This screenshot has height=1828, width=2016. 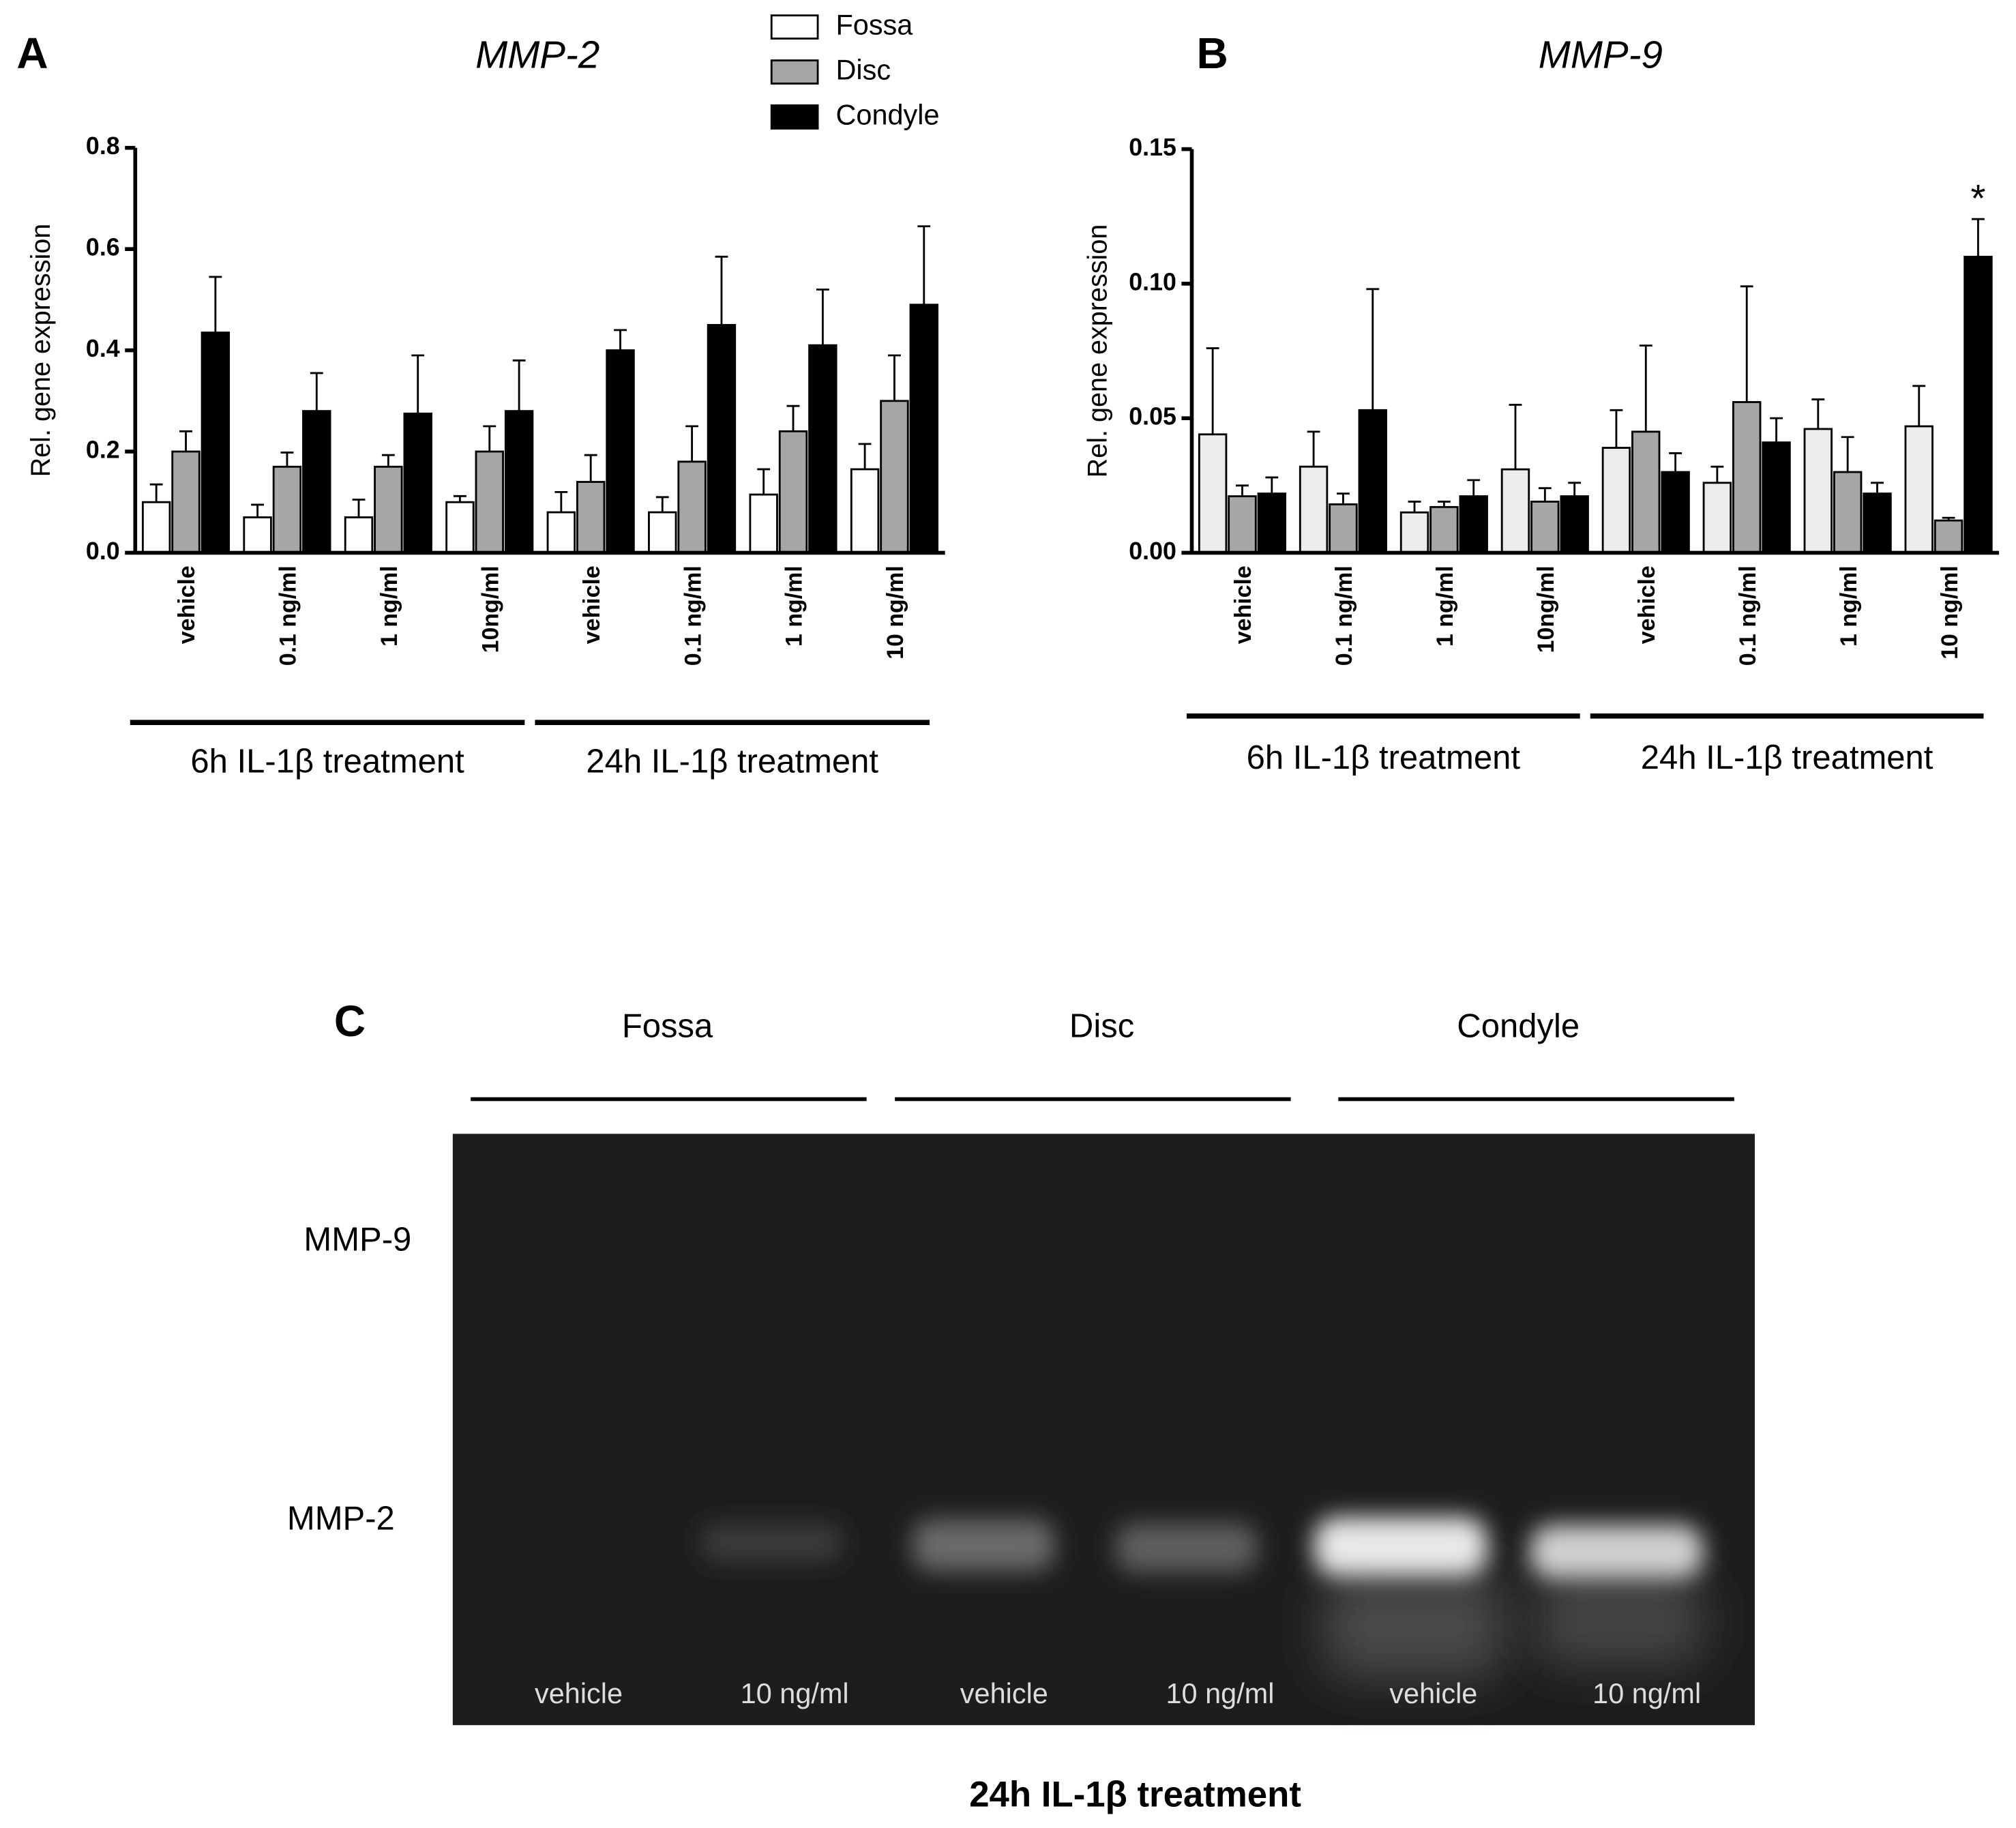 I want to click on y-tick-label: 0.00, so click(x=1152, y=551).